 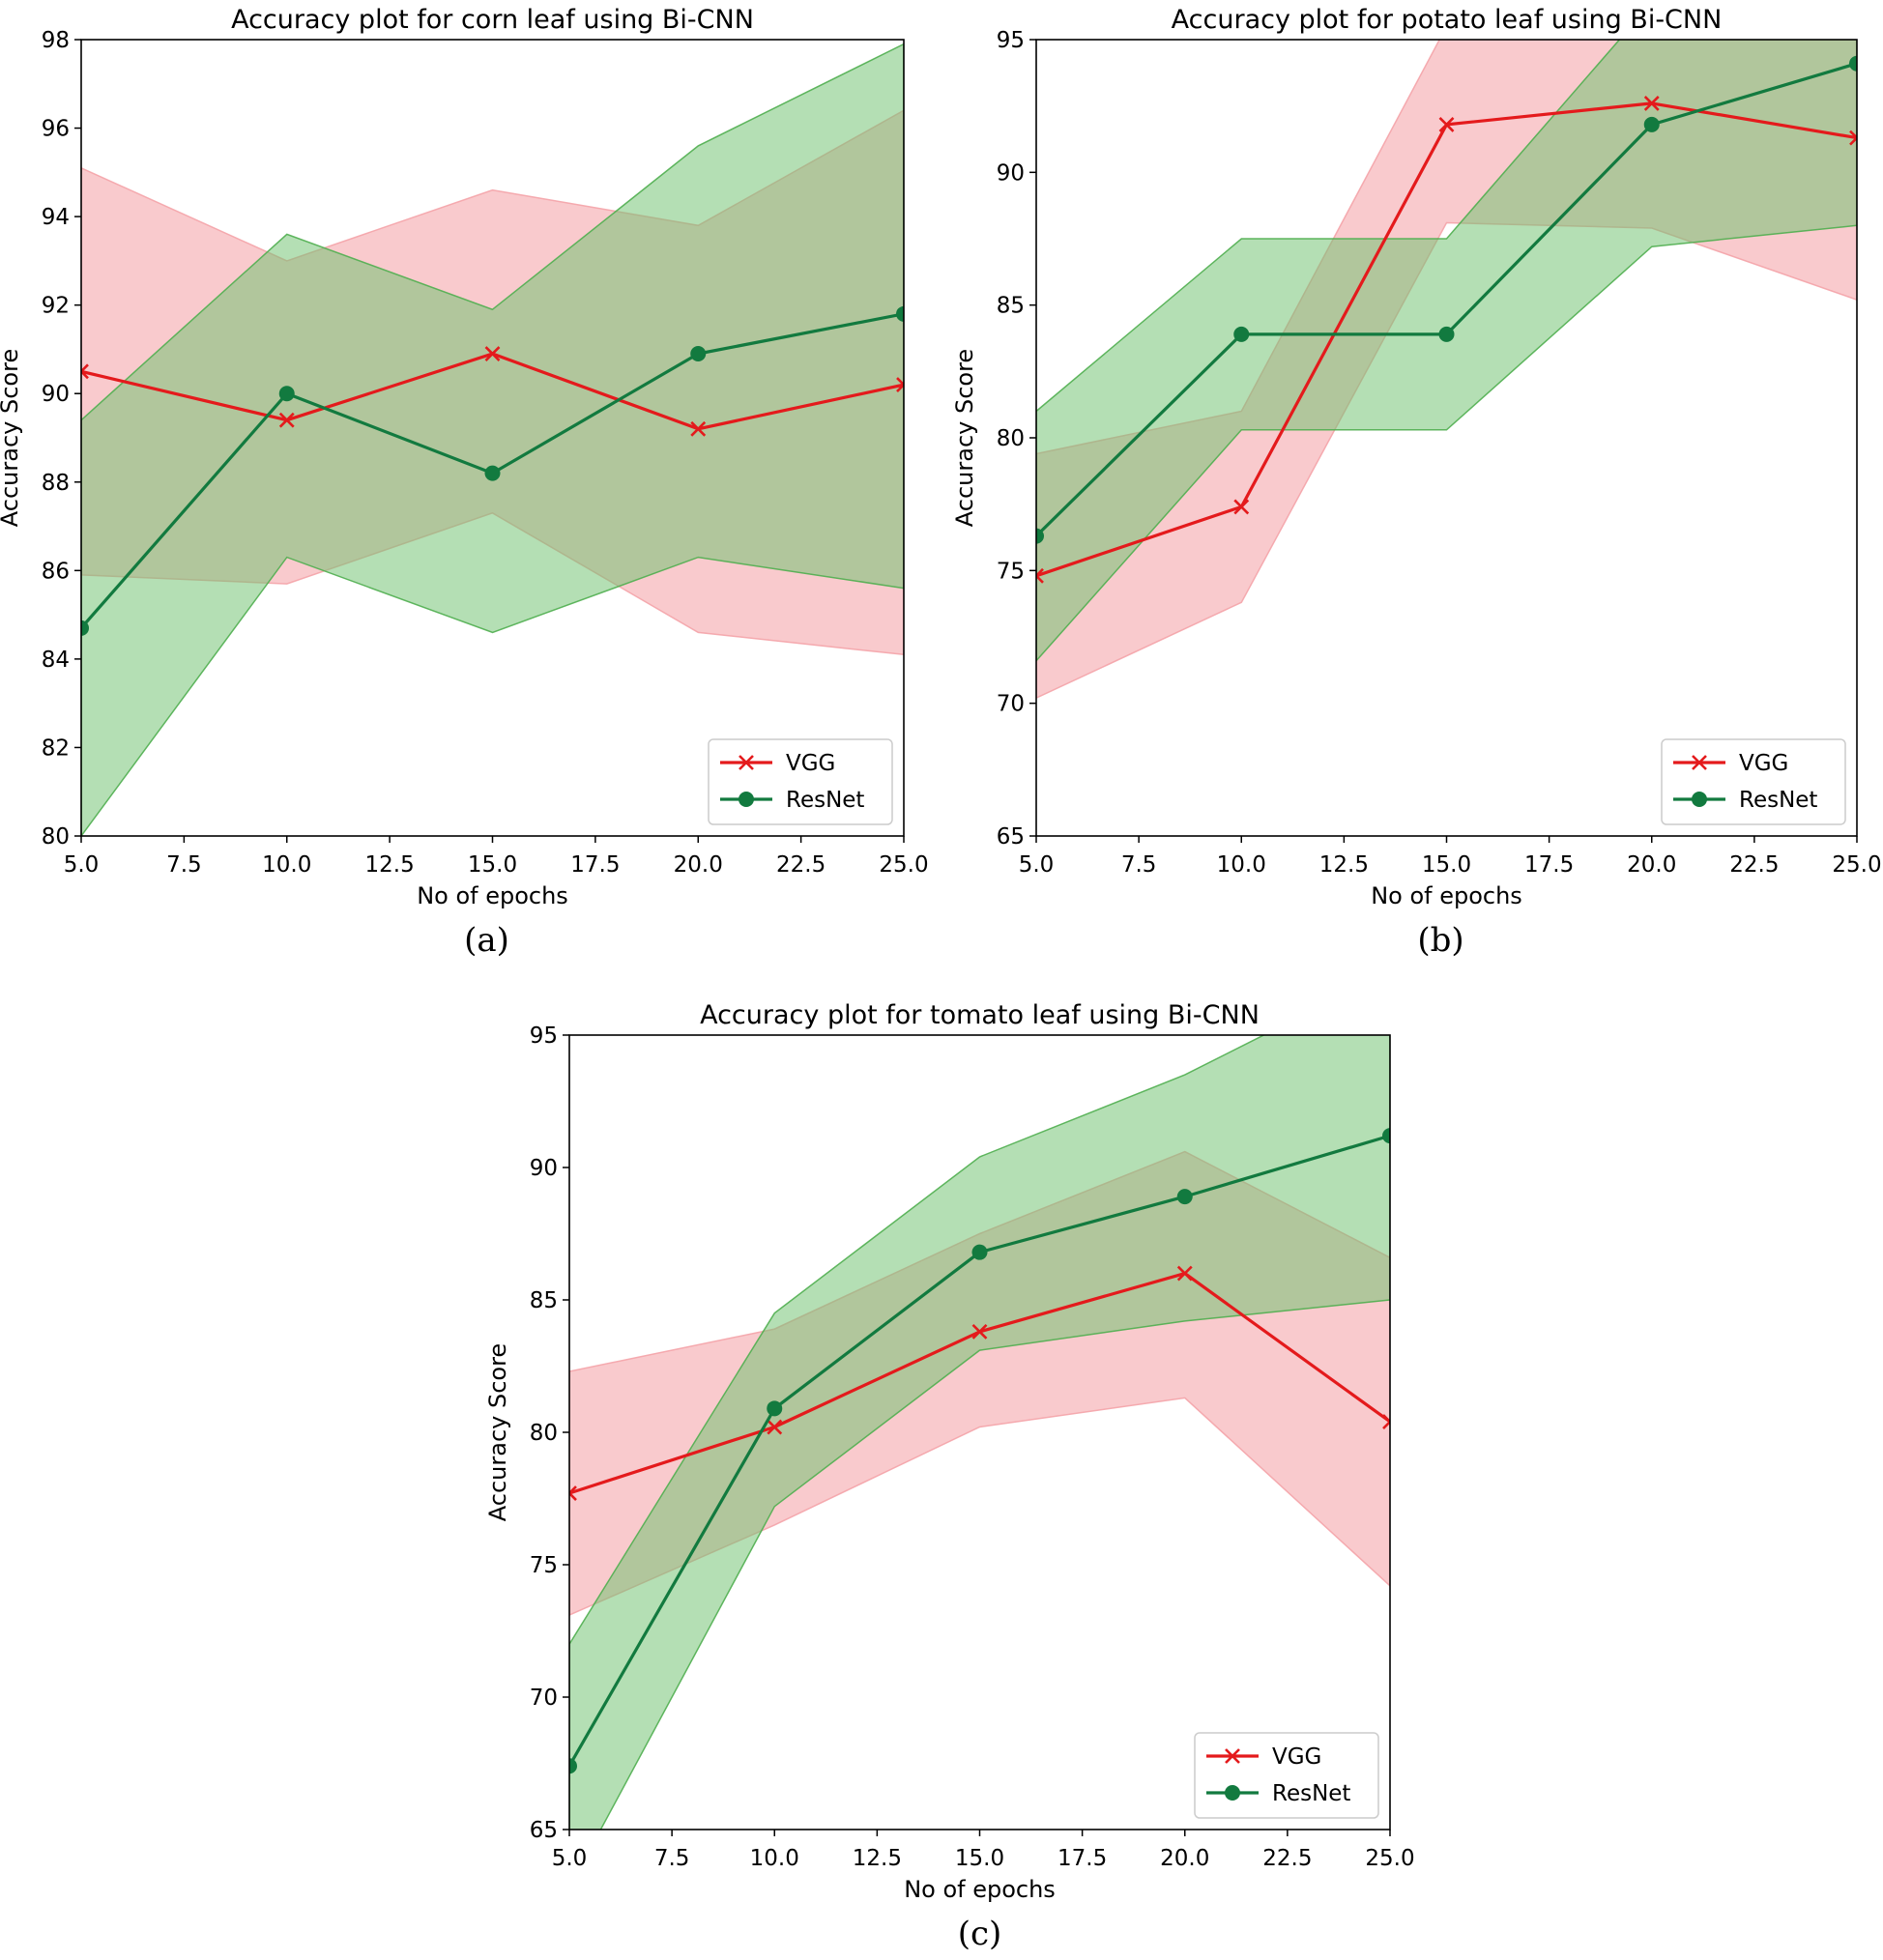 I want to click on chart-title: Accuracy plot for corn leaf using Bi-CNN, so click(x=493, y=20).